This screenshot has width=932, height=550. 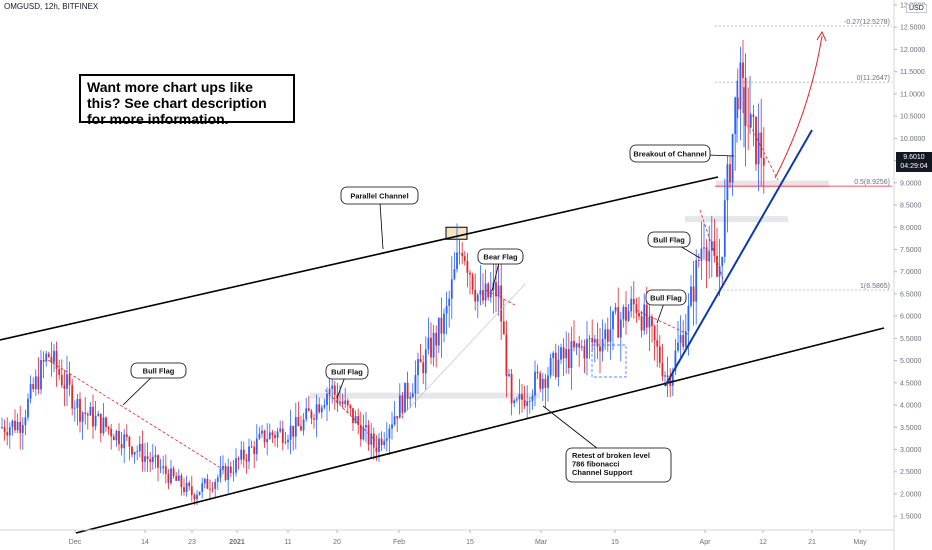 What do you see at coordinates (287, 542) in the screenshot?
I see `time-tick-label: 11` at bounding box center [287, 542].